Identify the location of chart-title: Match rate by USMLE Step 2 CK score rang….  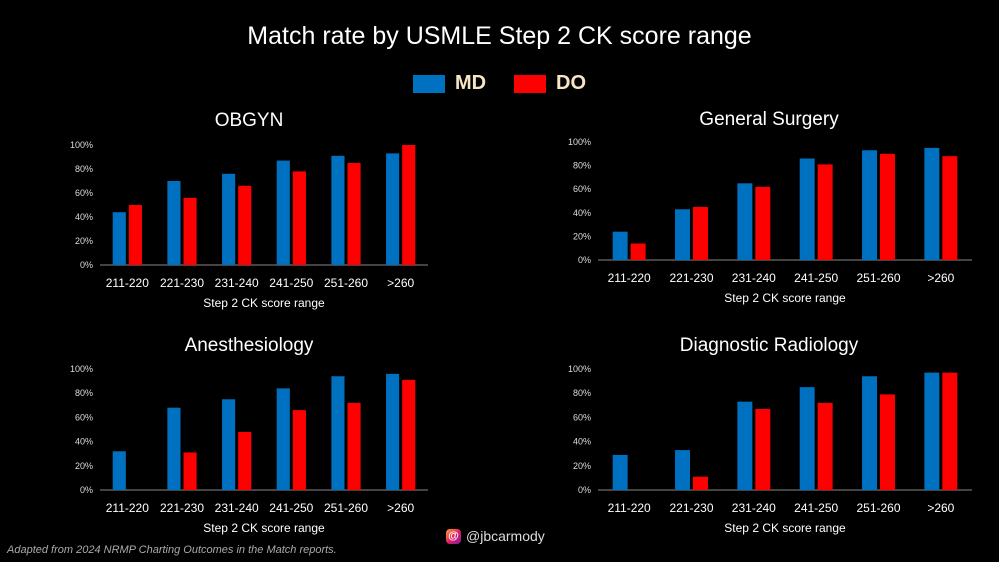
(499, 36).